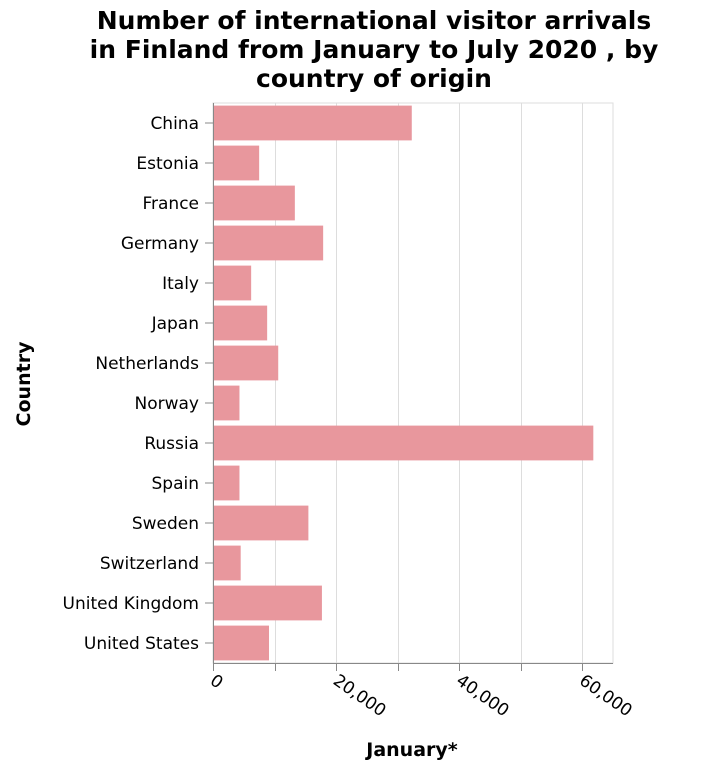  Describe the element at coordinates (174, 124) in the screenshot. I see `y-tick-label: China` at that location.